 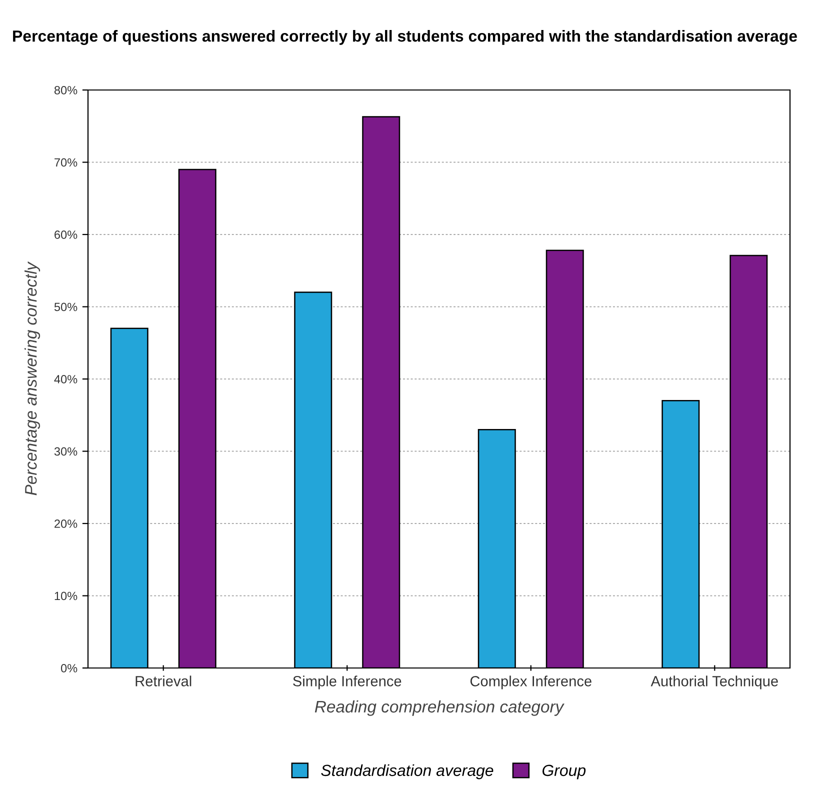 What do you see at coordinates (66, 307) in the screenshot?
I see `y-tick-label: 50%` at bounding box center [66, 307].